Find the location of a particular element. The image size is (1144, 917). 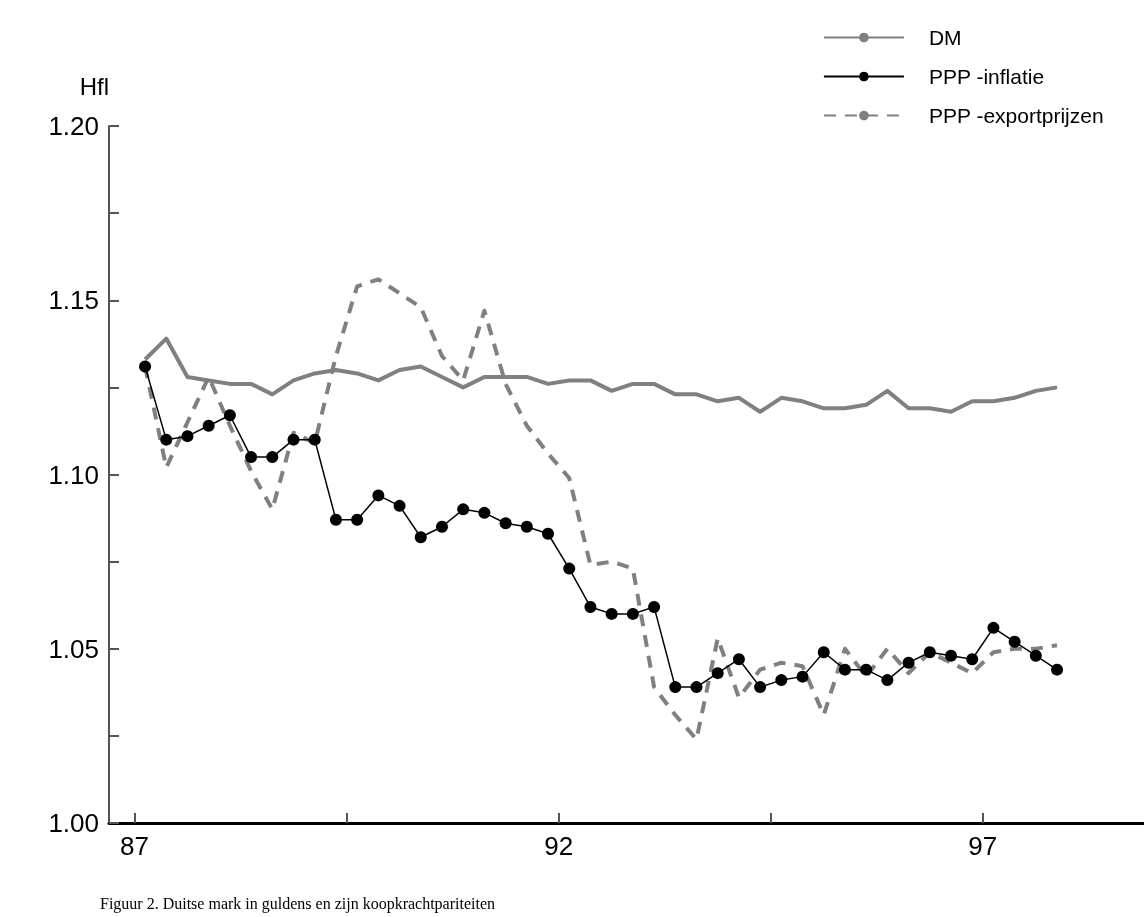

y-axis-title: Hfl is located at coordinates (94, 86).